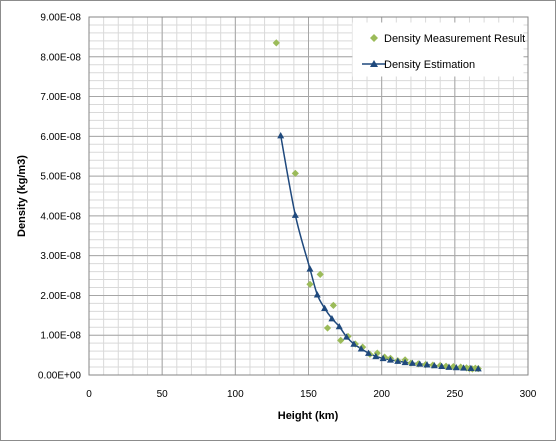 The width and height of the screenshot is (556, 442). What do you see at coordinates (60, 296) in the screenshot?
I see `y-tick-label: 2.00E-08` at bounding box center [60, 296].